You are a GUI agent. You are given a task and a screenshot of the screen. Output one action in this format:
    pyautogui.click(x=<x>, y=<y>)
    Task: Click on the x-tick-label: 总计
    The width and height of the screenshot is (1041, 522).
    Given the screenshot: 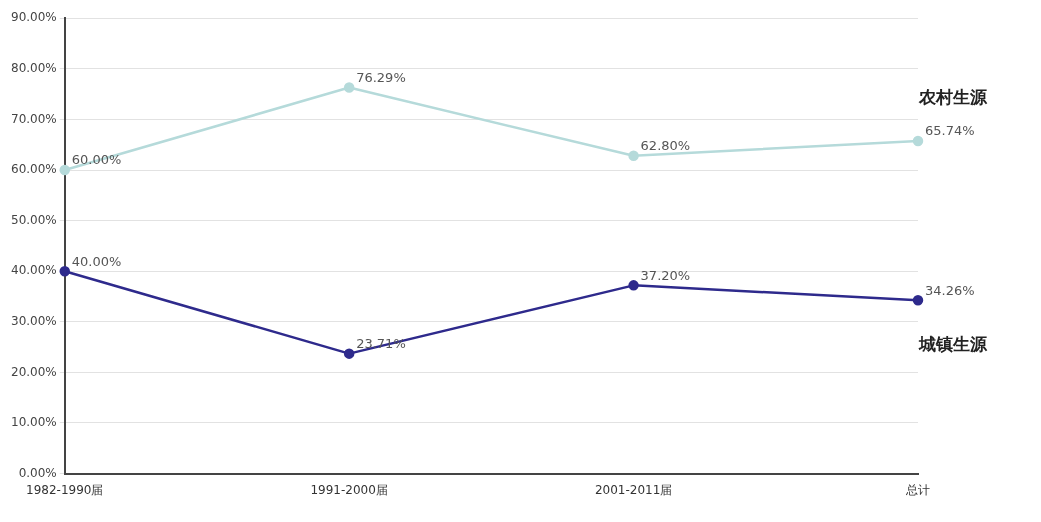 What is the action you would take?
    pyautogui.click(x=917, y=489)
    